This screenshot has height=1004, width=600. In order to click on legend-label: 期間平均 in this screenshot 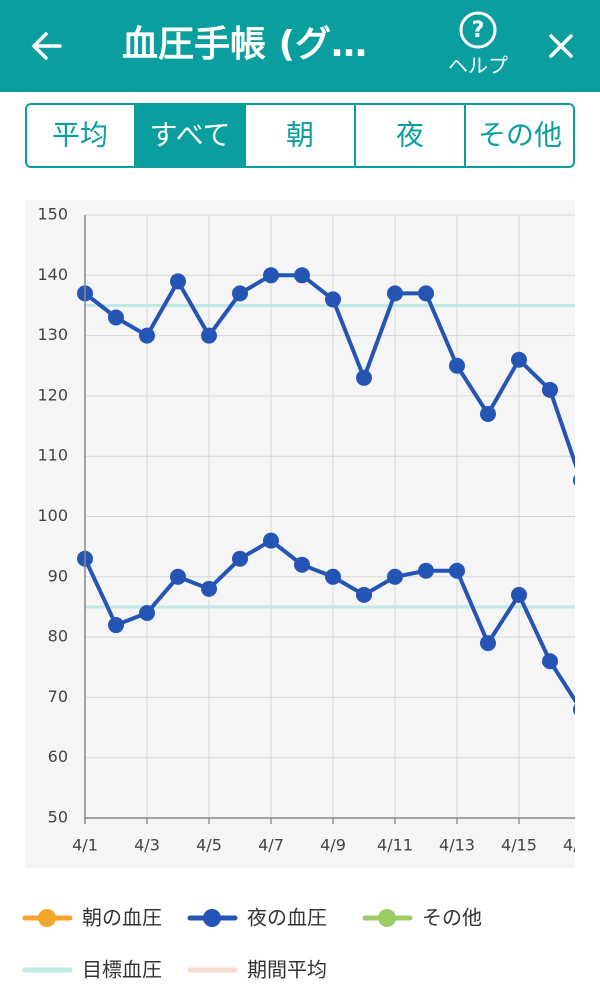, I will do `click(287, 970)`.